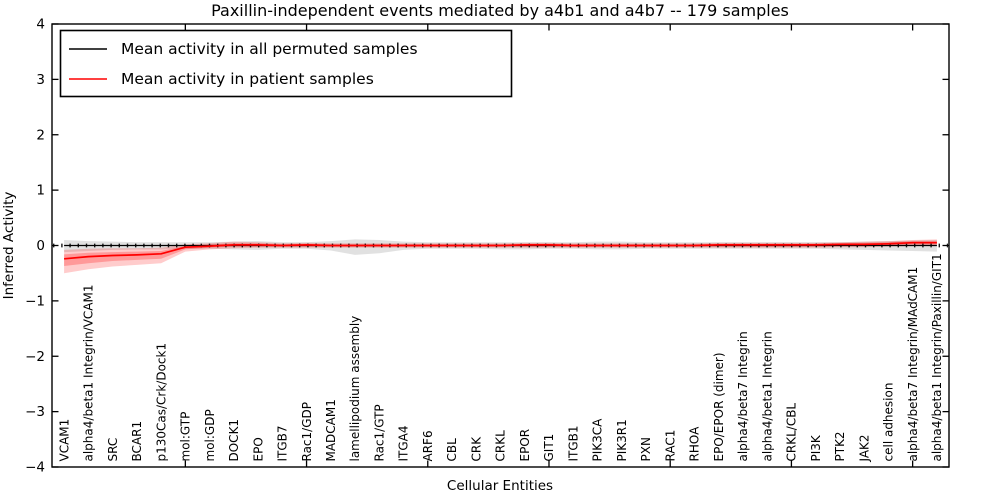 The image size is (1000, 500). Describe the element at coordinates (40, 25) in the screenshot. I see `y-tick-label: 4` at that location.